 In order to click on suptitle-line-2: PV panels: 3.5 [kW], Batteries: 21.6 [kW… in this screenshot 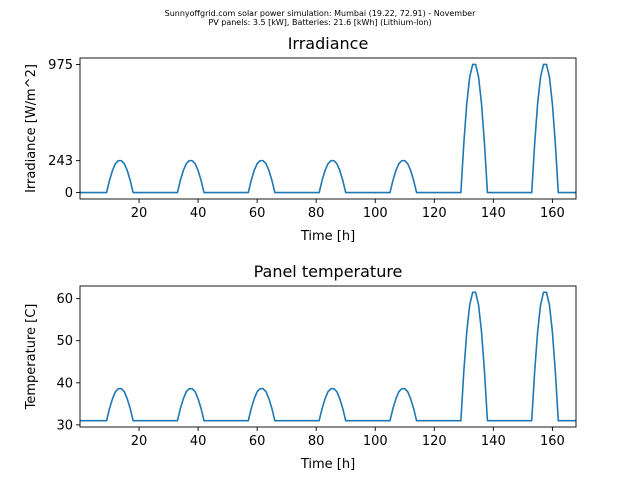, I will do `click(320, 22)`.